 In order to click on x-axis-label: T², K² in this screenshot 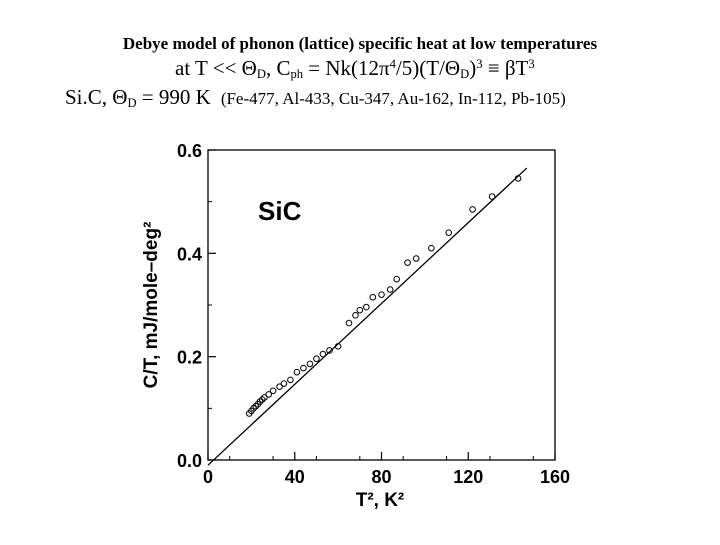, I will do `click(380, 500)`.